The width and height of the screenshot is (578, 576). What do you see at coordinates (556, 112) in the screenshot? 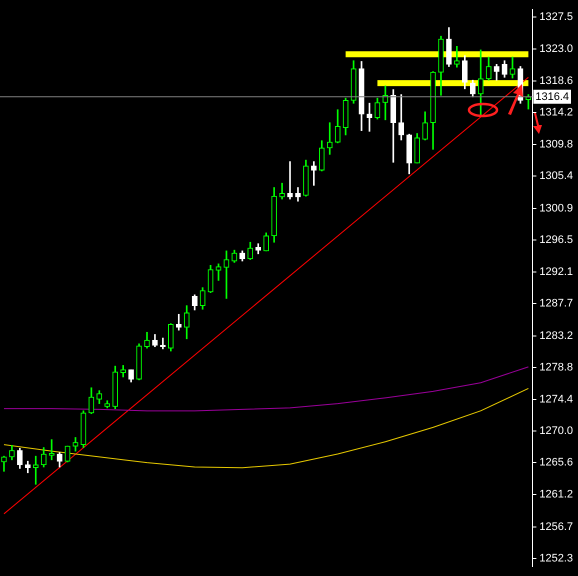
I see `y-tick-label: 1314.2` at bounding box center [556, 112].